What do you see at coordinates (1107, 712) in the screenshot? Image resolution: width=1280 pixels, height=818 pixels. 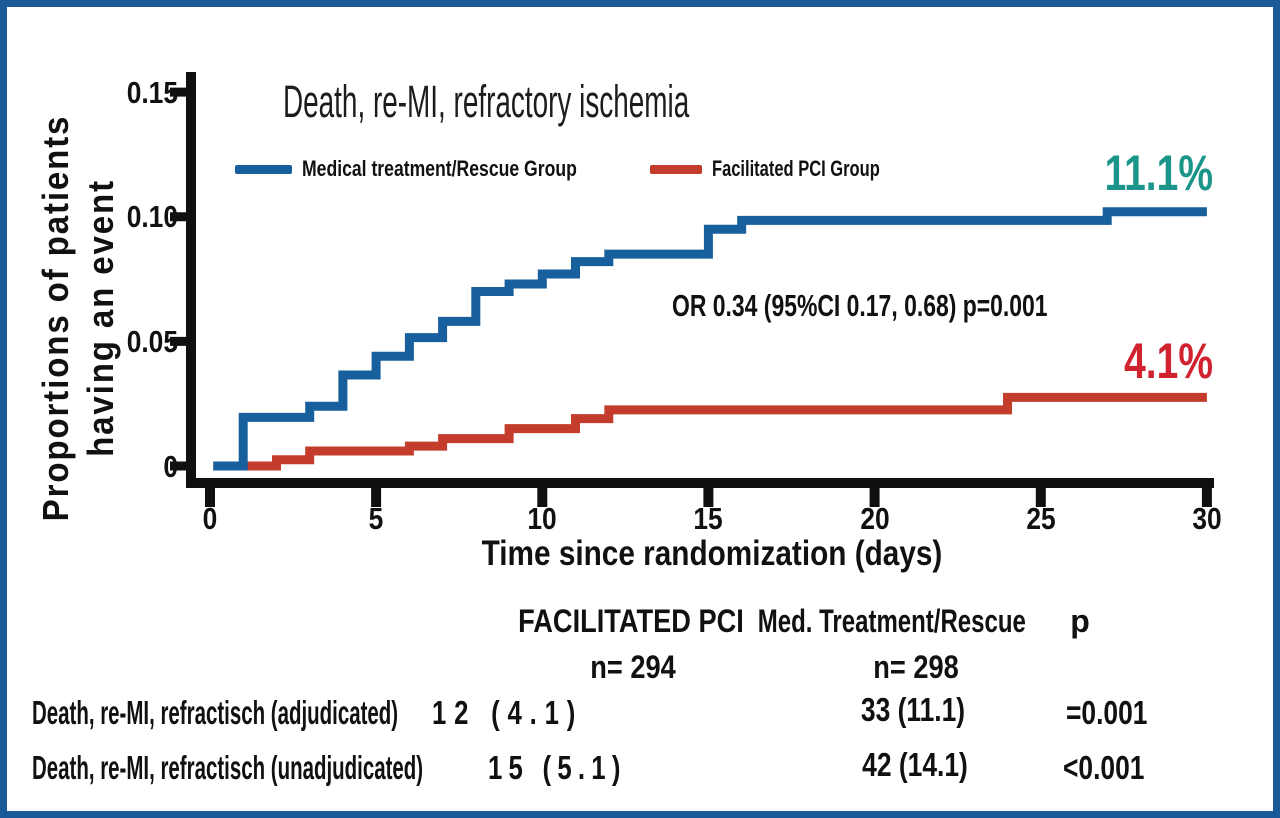 I see `table-cell-p-adjudicated: =0.001` at bounding box center [1107, 712].